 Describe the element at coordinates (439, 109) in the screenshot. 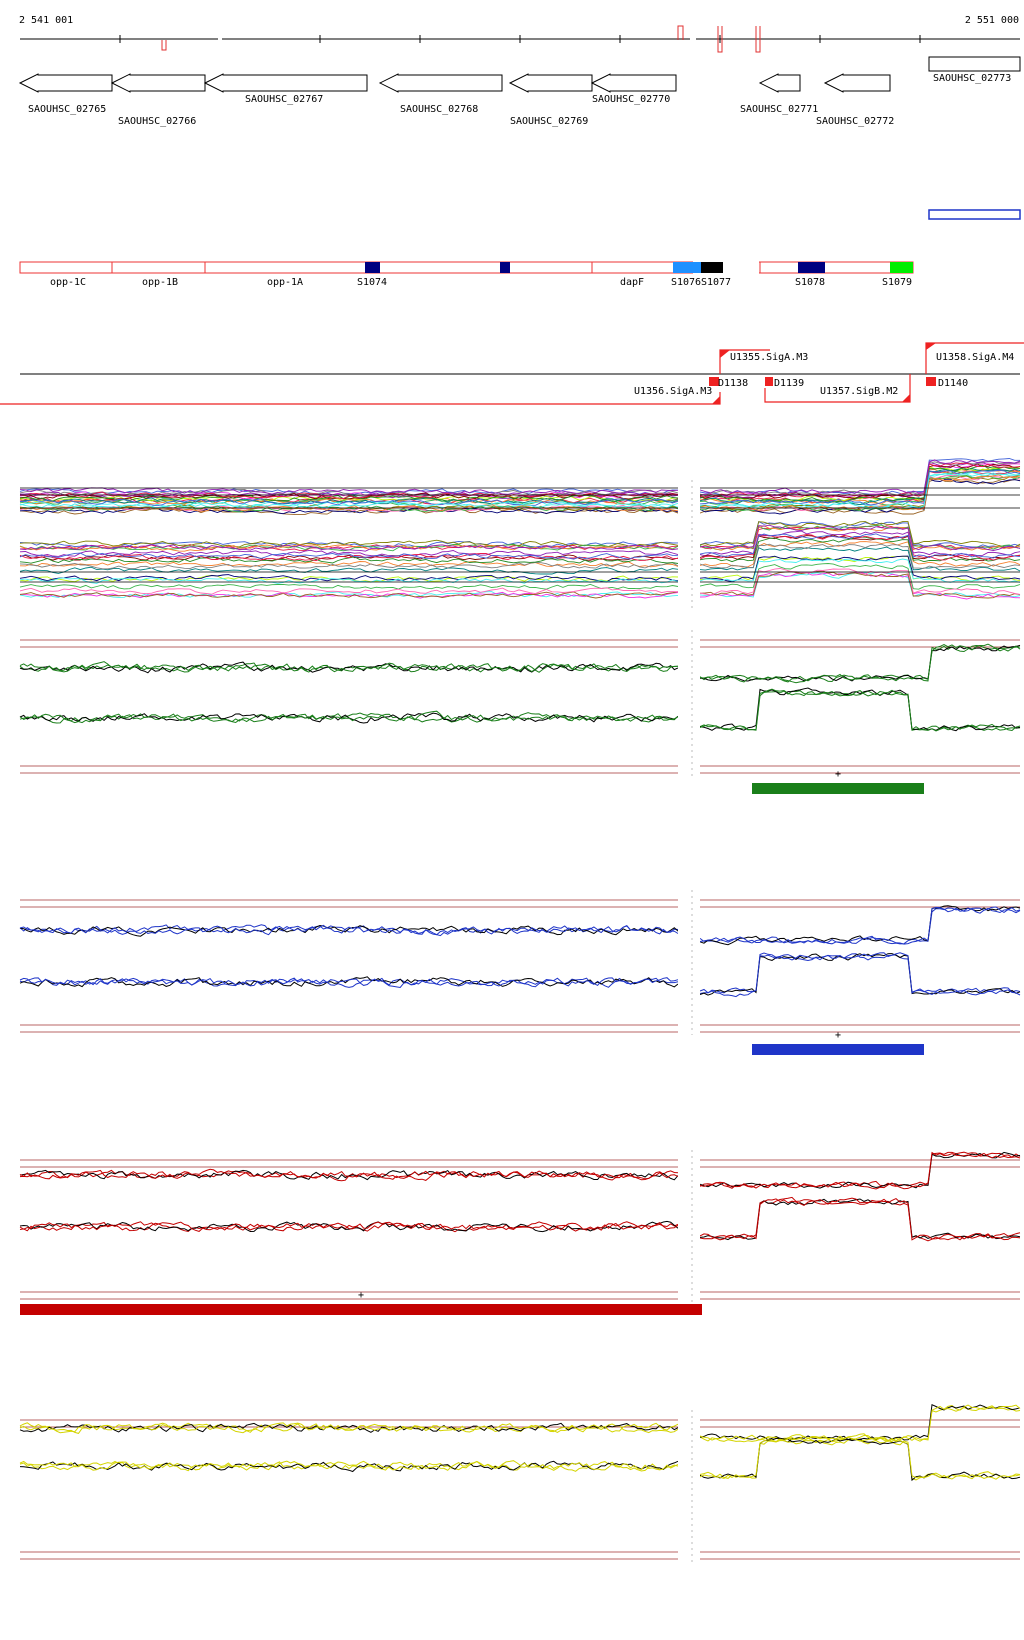

I see `gene-label: SAOUHSC_02768` at that location.